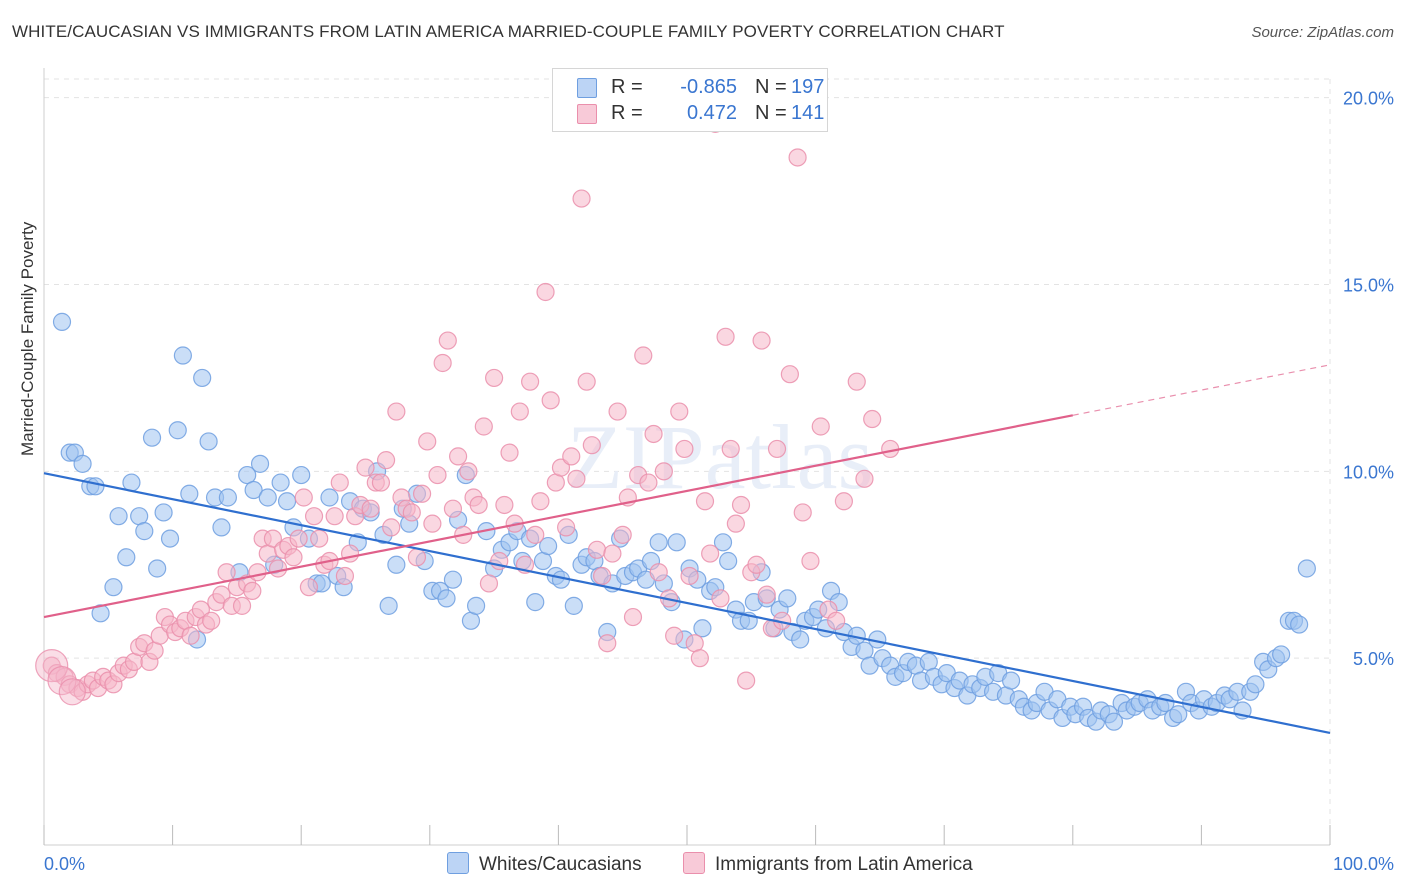  Describe the element at coordinates (1368, 286) in the screenshot. I see `y-tick-label: 15.0%` at that location.